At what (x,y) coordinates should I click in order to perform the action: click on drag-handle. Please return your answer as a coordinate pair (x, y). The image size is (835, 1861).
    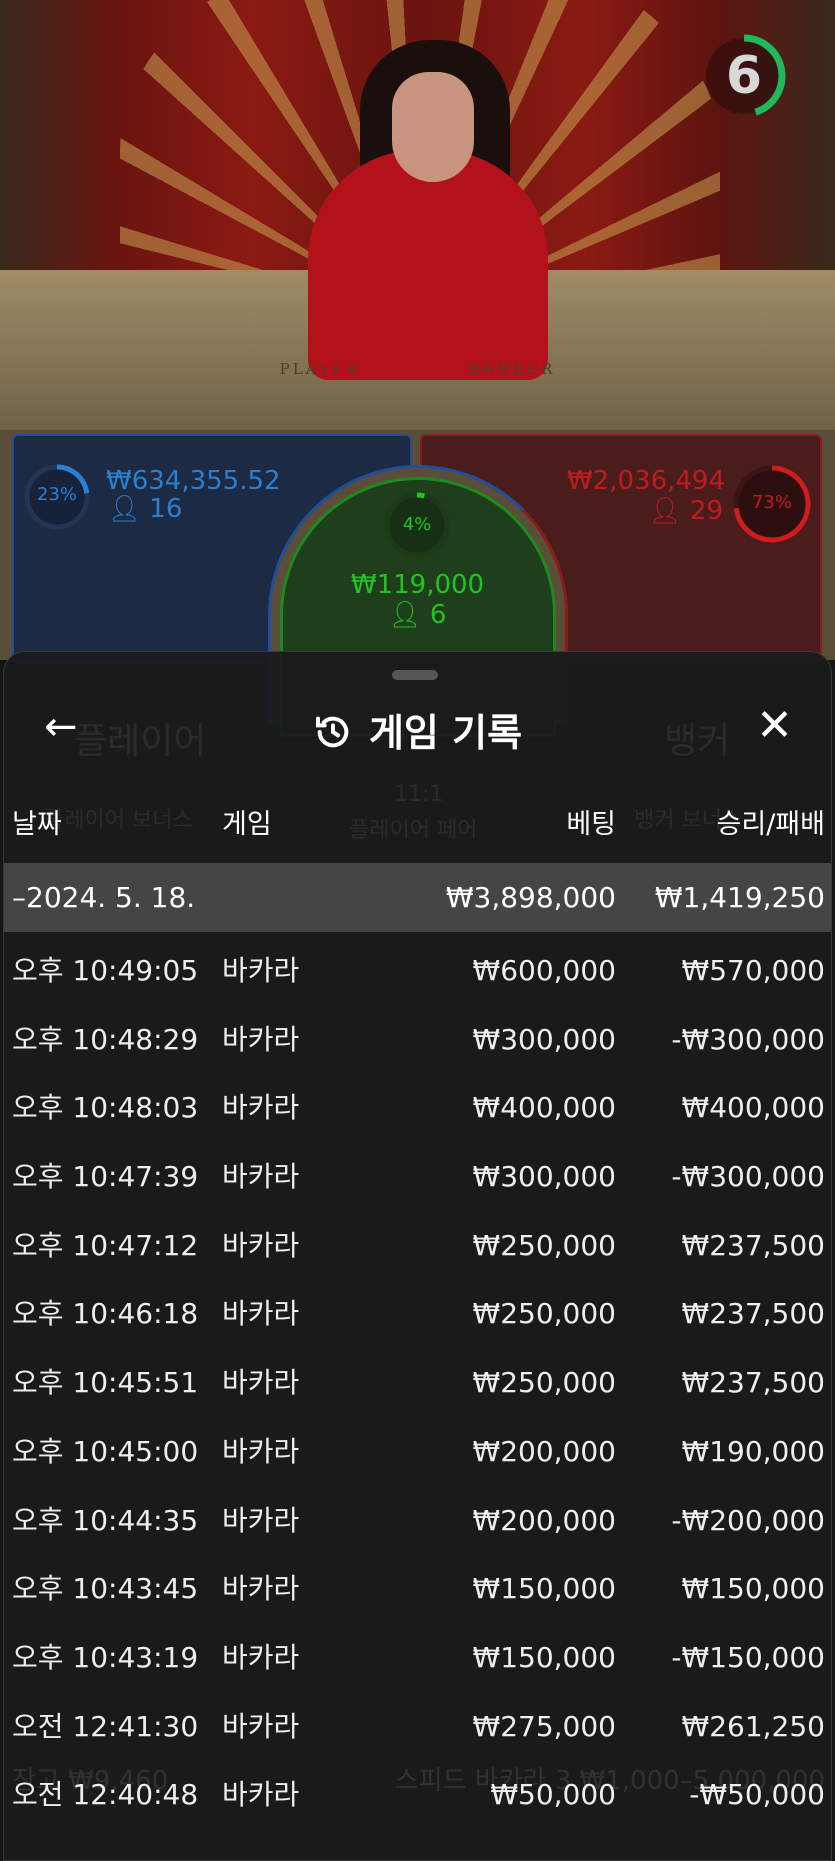
    Looking at the image, I should click on (415, 675).